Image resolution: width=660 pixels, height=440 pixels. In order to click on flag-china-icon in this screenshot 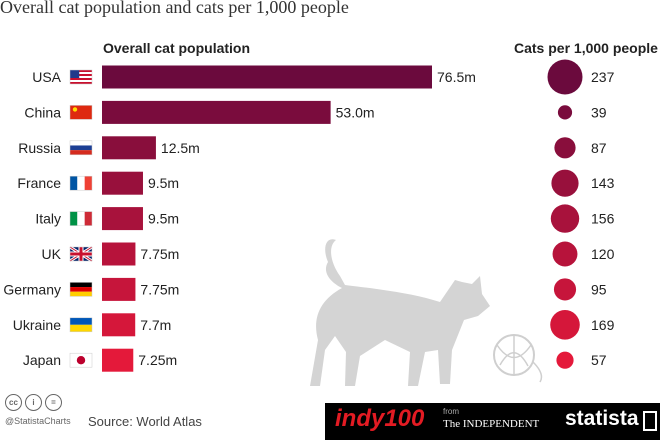, I will do `click(81, 112)`.